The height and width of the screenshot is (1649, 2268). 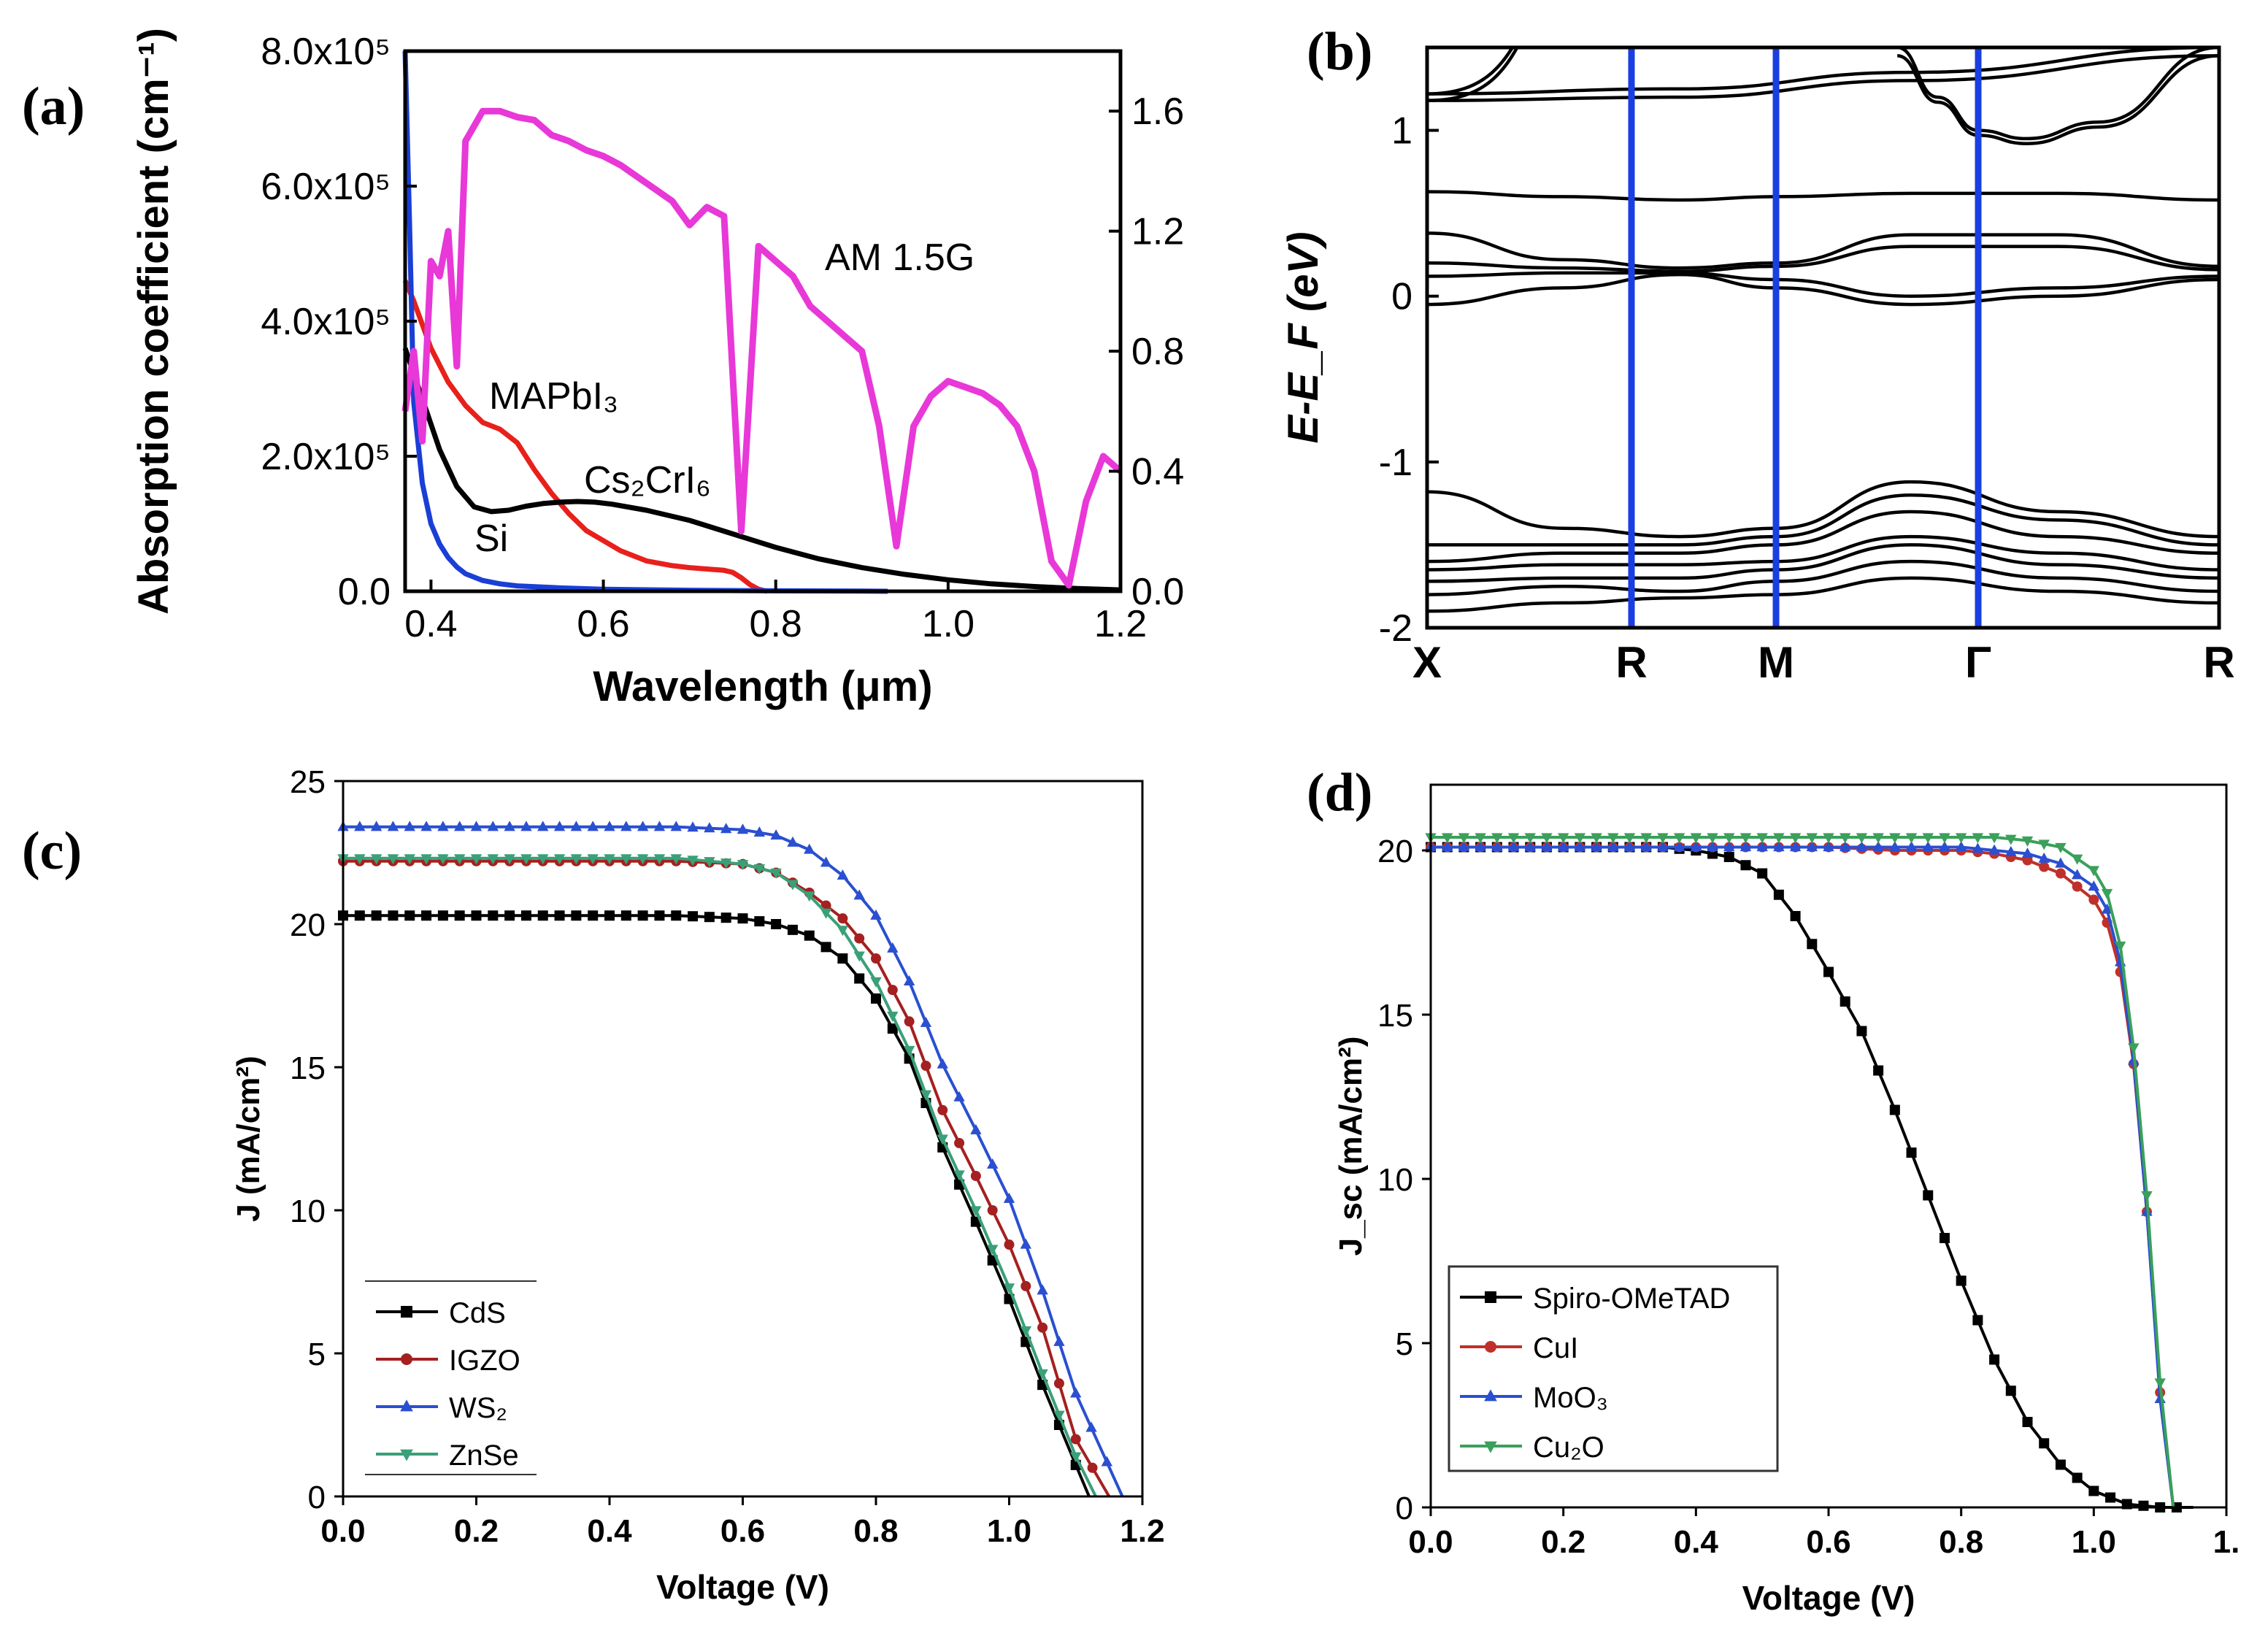 What do you see at coordinates (762, 686) in the screenshot?
I see `x-axis-title: Wavelength (μm)` at bounding box center [762, 686].